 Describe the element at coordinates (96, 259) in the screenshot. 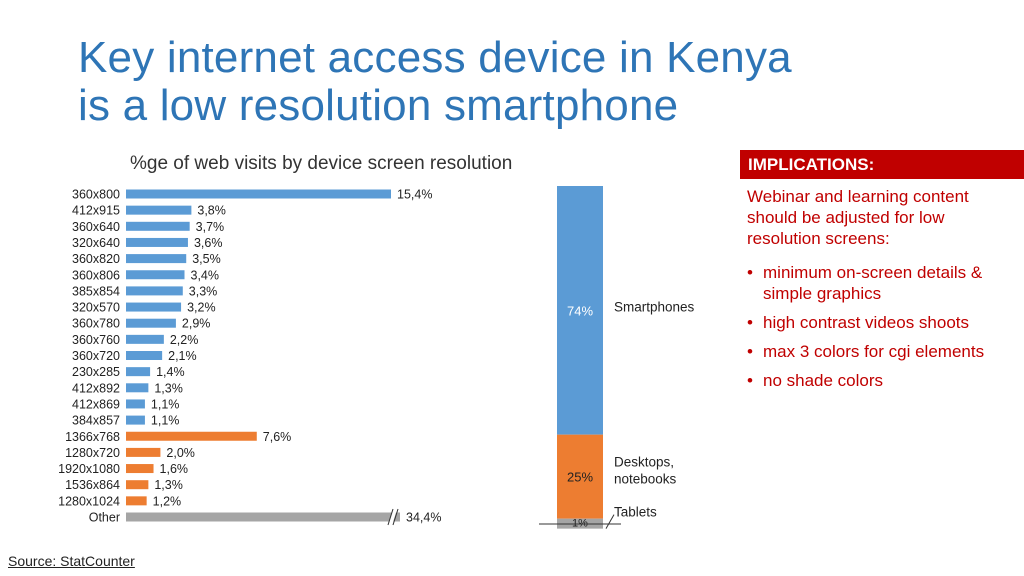

I see `category-label: 360x820` at that location.